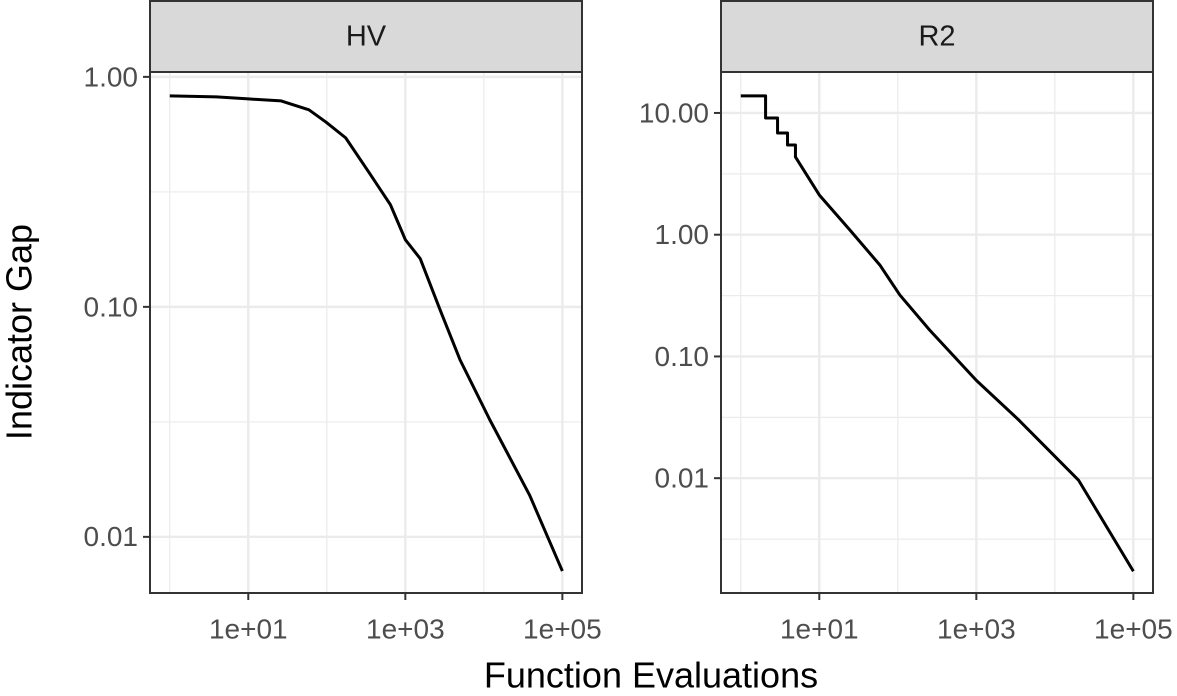 The image size is (1177, 696). I want to click on y-axis-title: Indicator Gap, so click(20, 332).